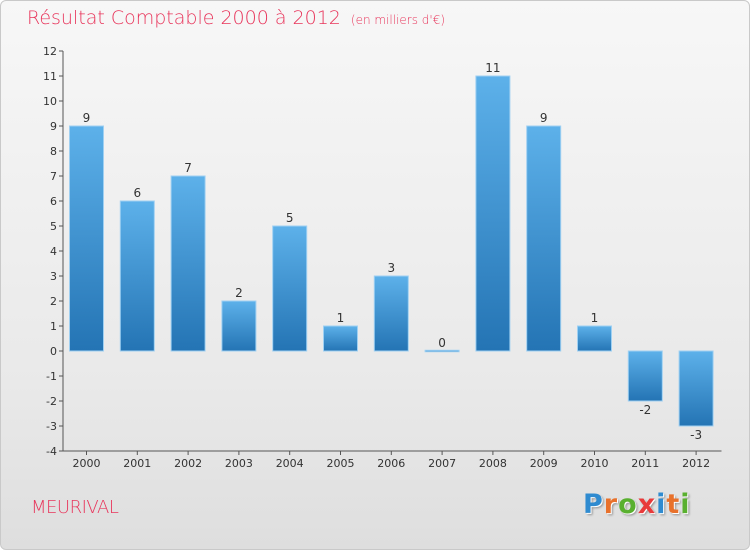 This screenshot has height=550, width=750. What do you see at coordinates (188, 168) in the screenshot?
I see `data-label: 7` at bounding box center [188, 168].